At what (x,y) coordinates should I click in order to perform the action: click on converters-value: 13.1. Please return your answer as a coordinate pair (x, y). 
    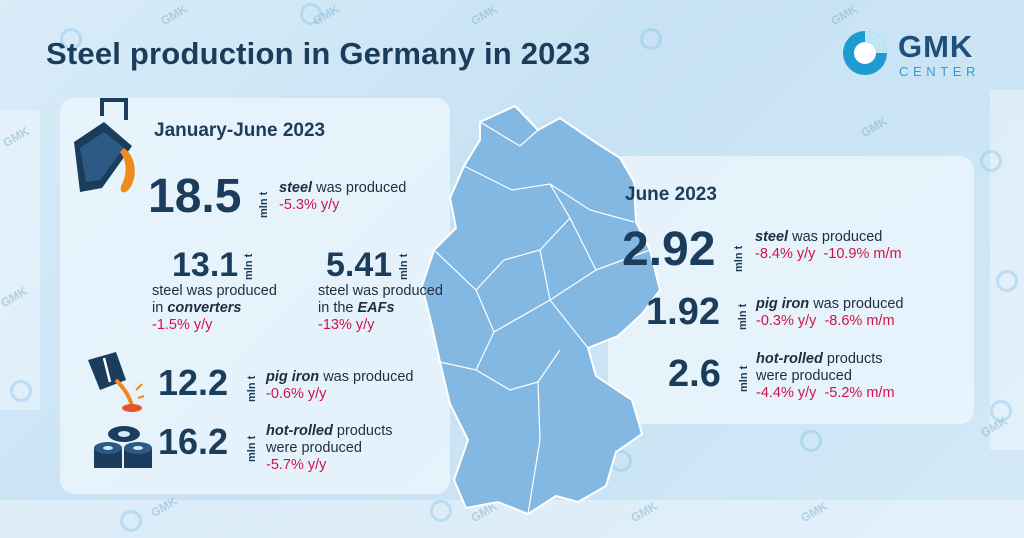
    Looking at the image, I should click on (205, 265).